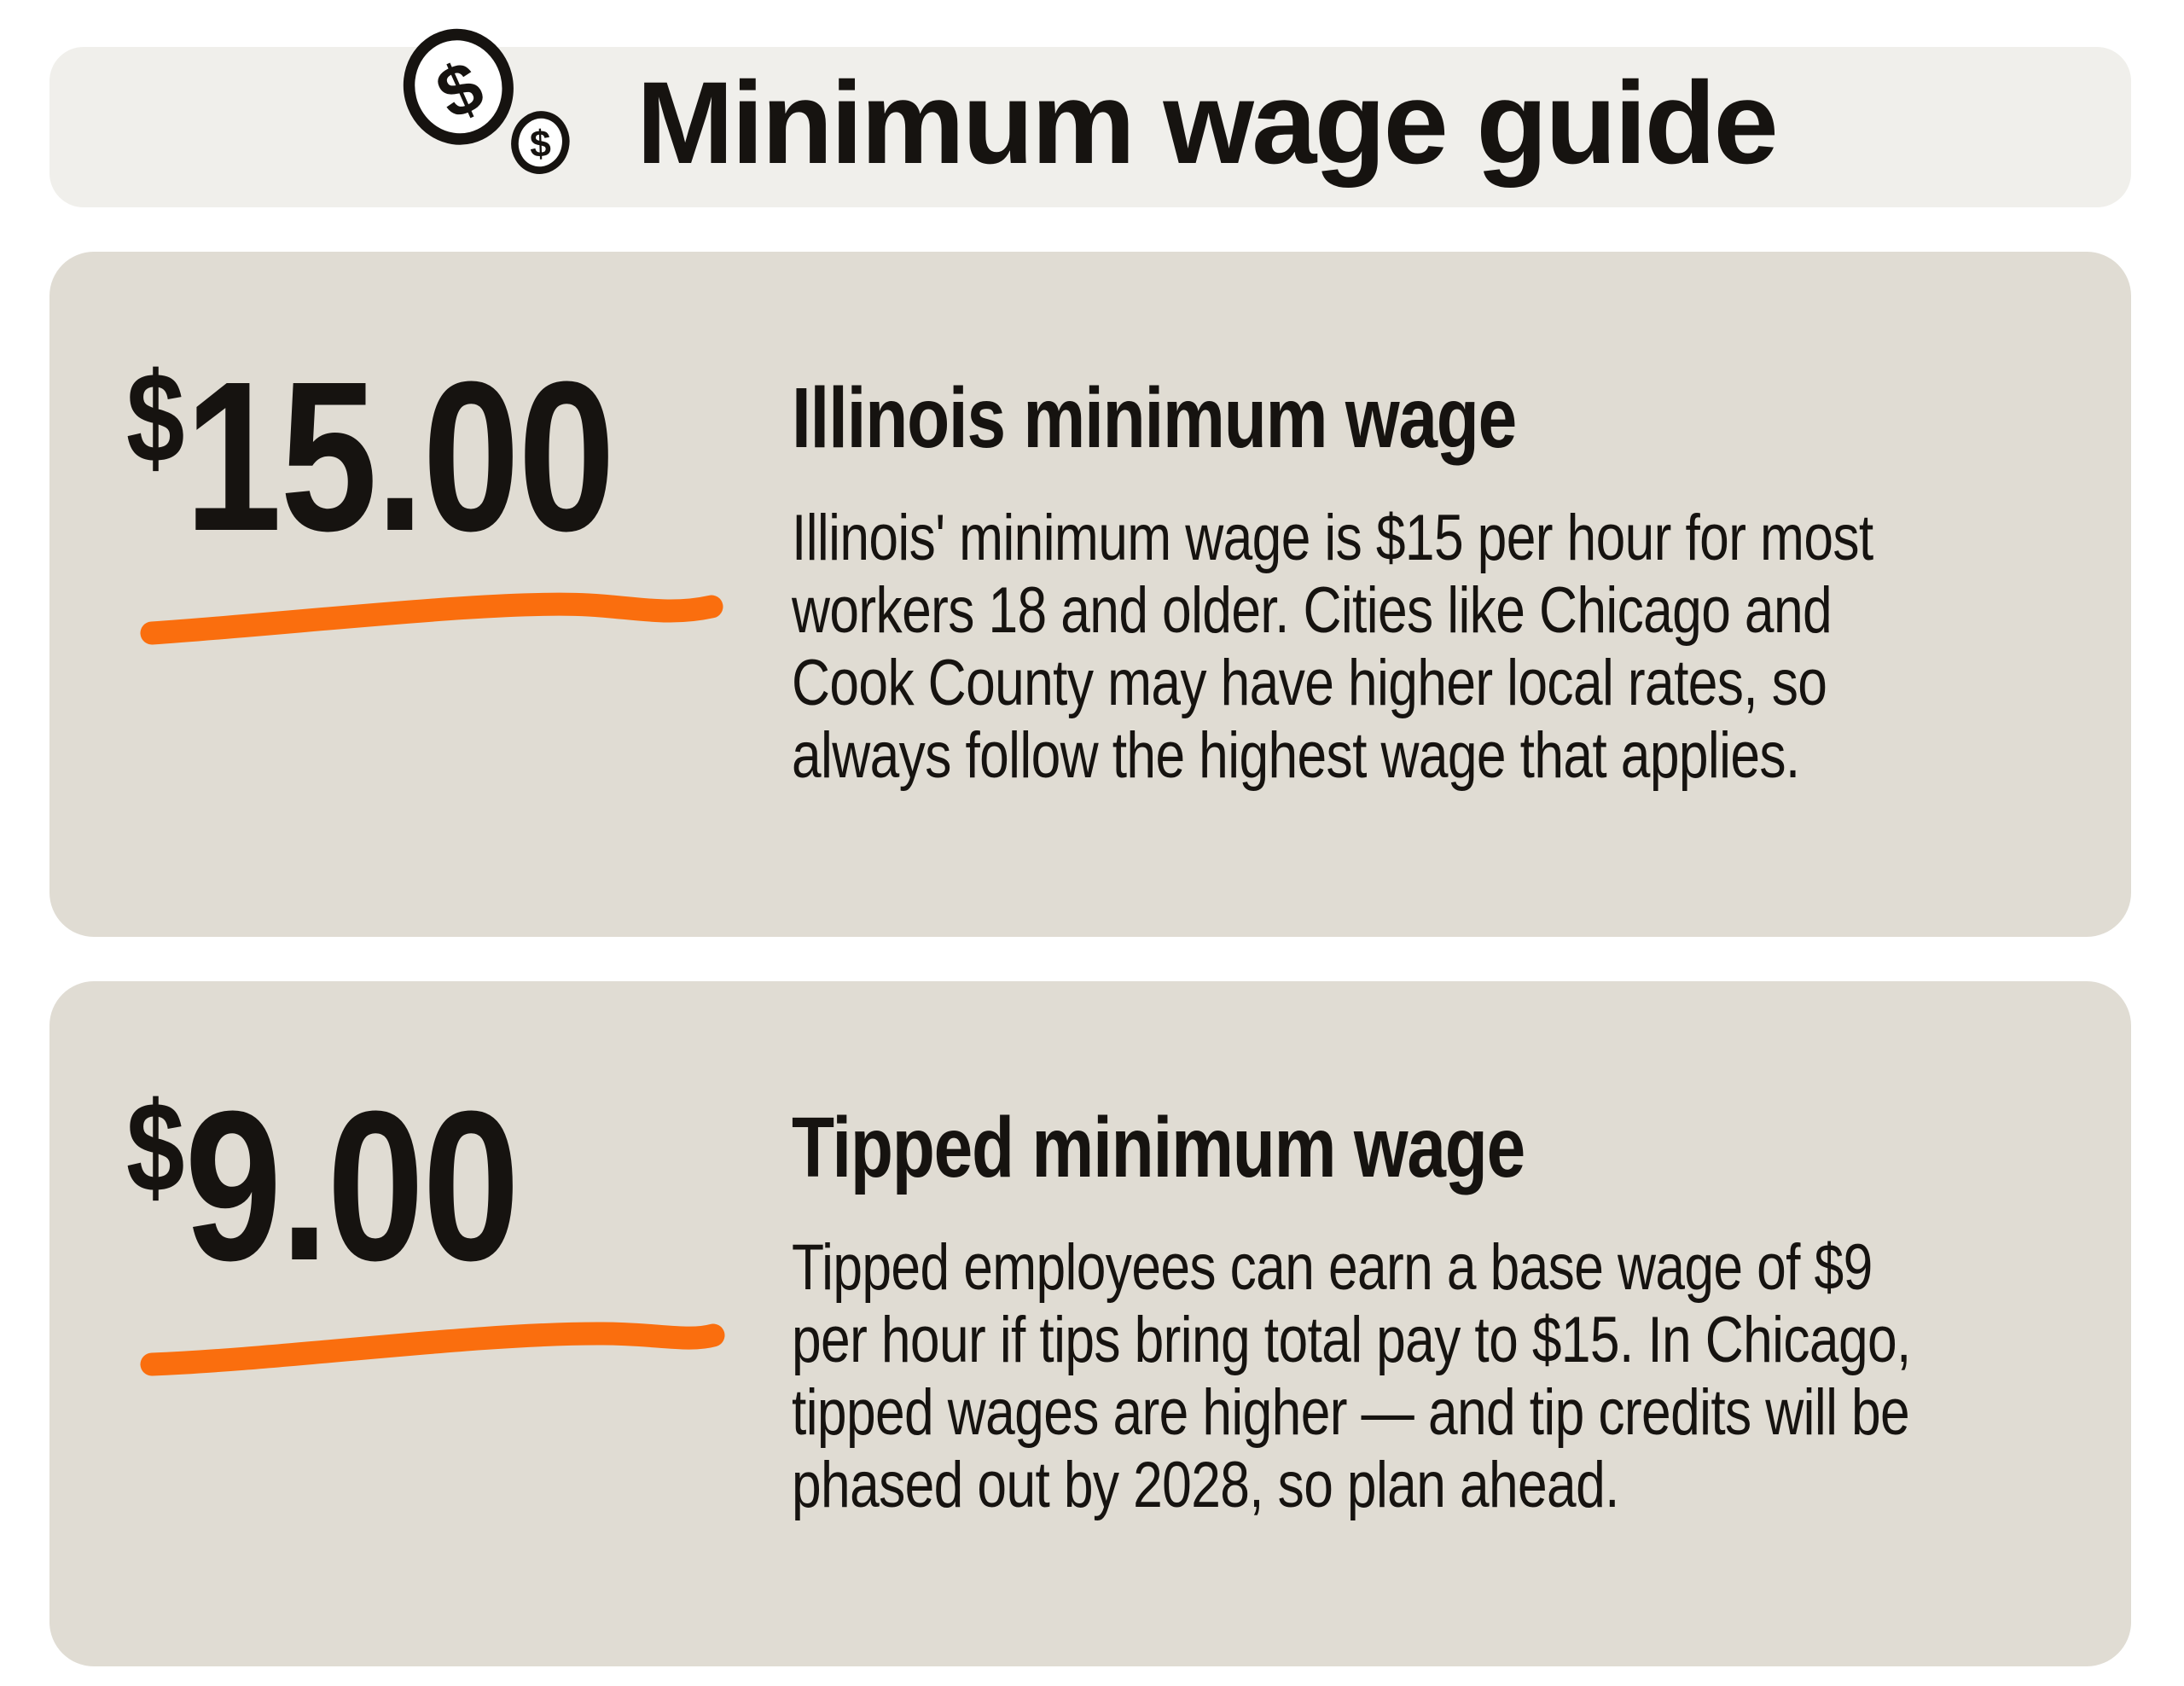 The image size is (2184, 1686). I want to click on price-amount: $15.00, so click(399, 457).